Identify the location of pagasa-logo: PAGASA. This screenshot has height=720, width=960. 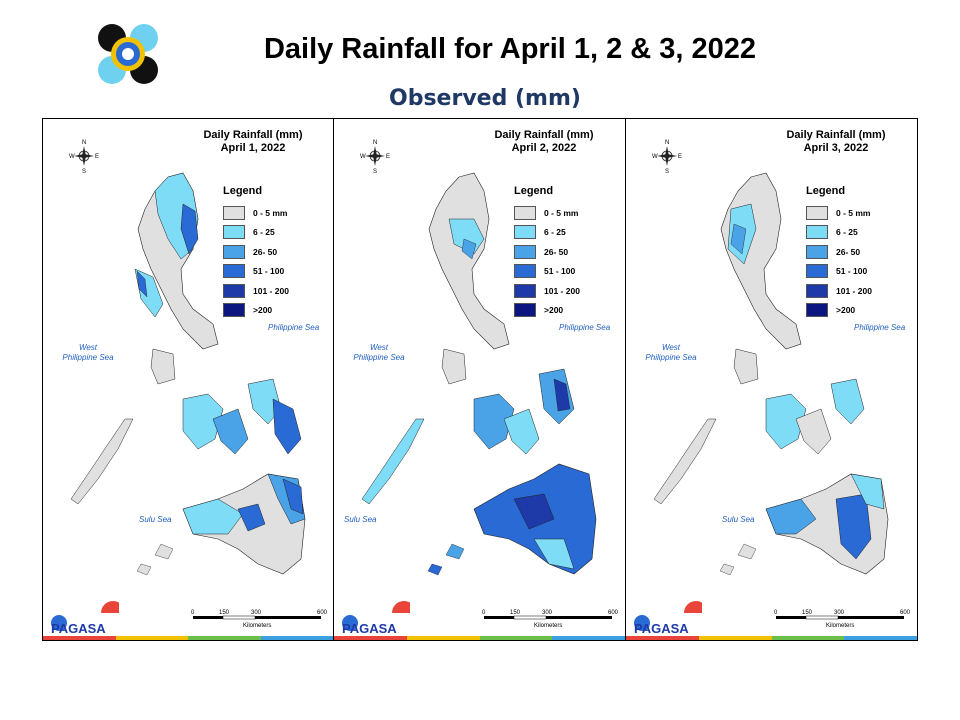
(378, 618).